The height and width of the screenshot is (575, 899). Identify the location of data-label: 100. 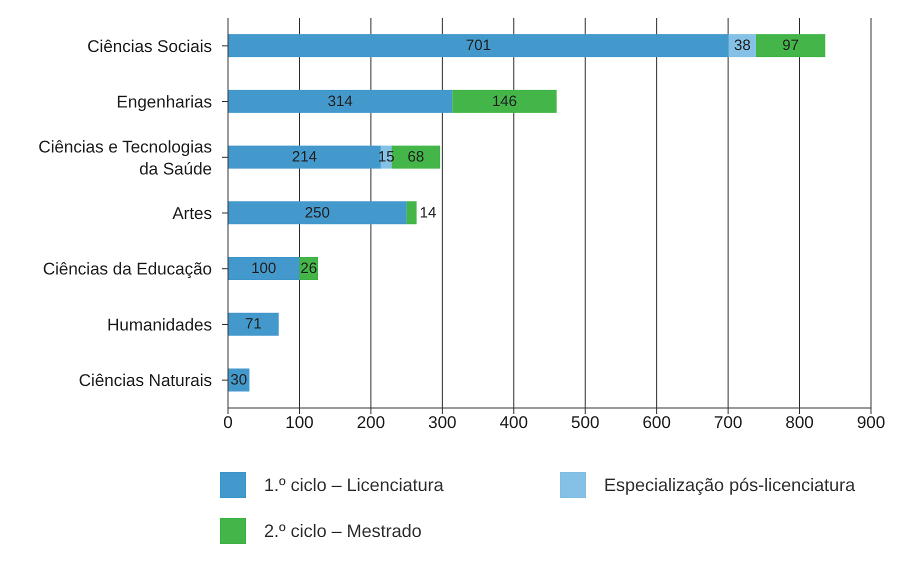
(263, 269).